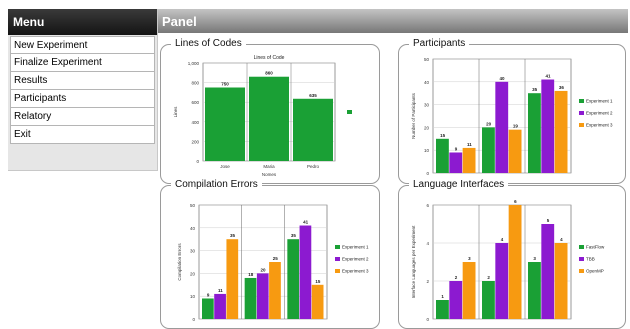  I want to click on menu-item-relatory: Relatory, so click(82, 117).